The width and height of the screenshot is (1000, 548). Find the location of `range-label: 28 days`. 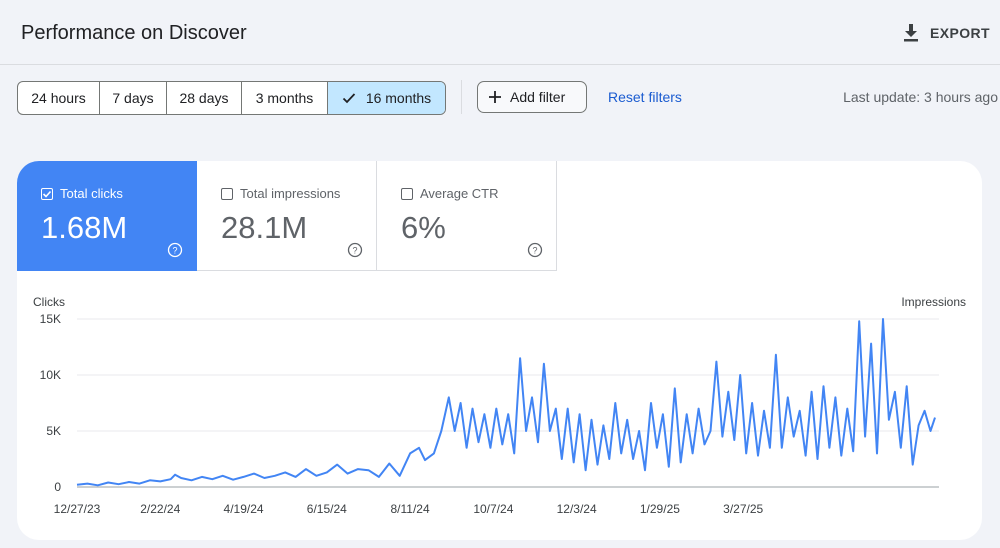

range-label: 28 days is located at coordinates (204, 98).